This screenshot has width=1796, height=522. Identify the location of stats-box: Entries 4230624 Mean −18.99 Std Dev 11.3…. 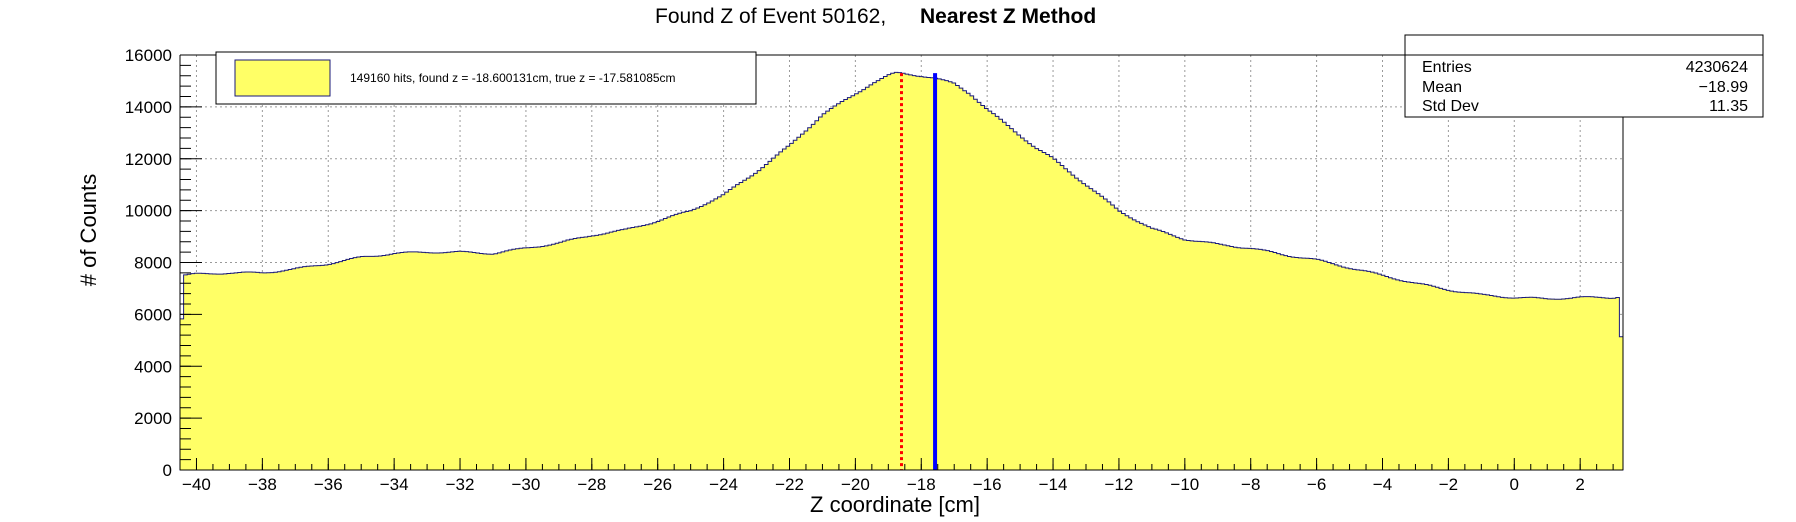
(1584, 76).